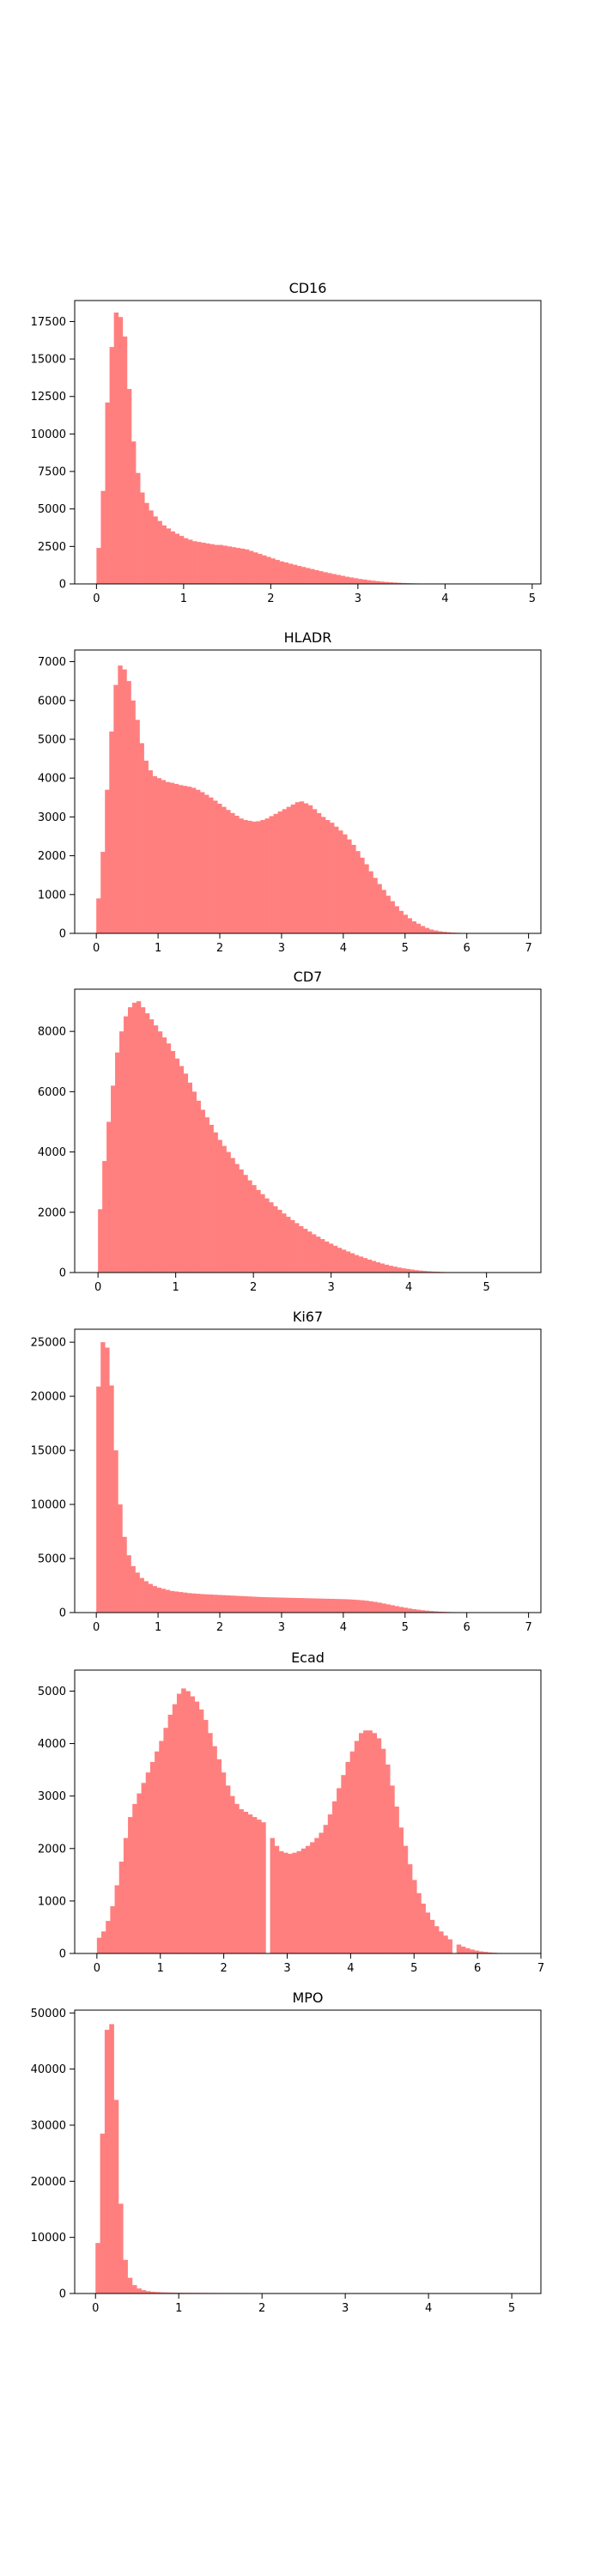  I want to click on chart-title: Ecad, so click(308, 1657).